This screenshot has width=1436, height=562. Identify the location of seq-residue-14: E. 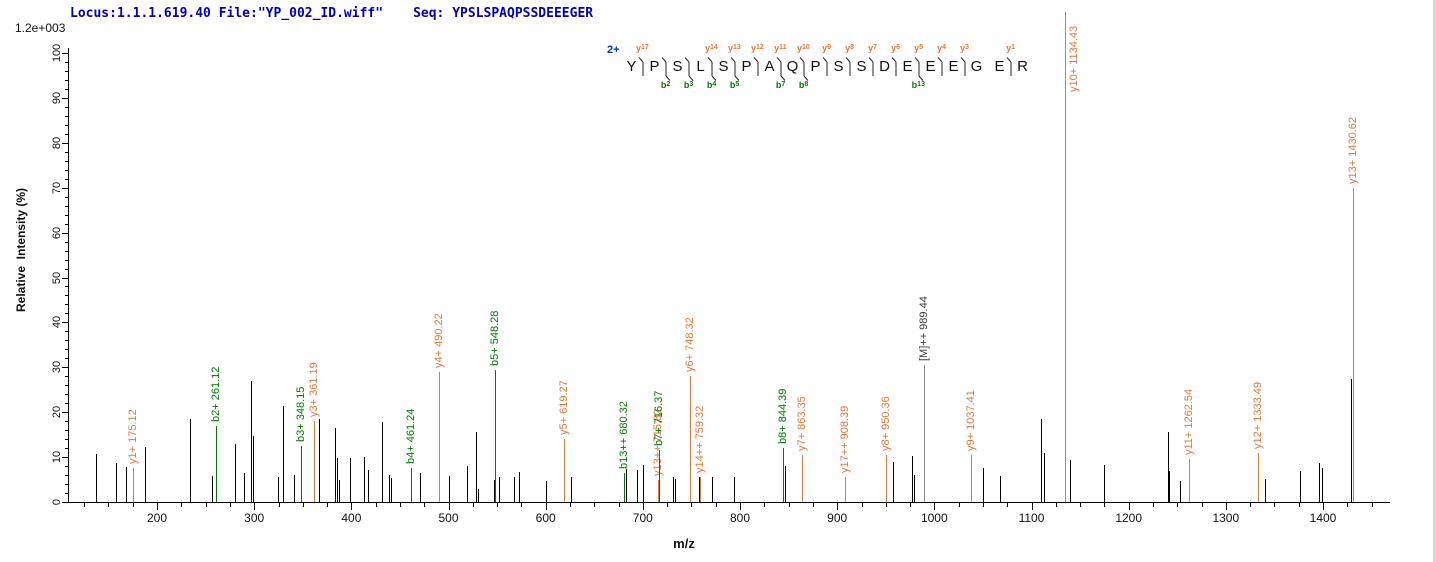
(930, 66).